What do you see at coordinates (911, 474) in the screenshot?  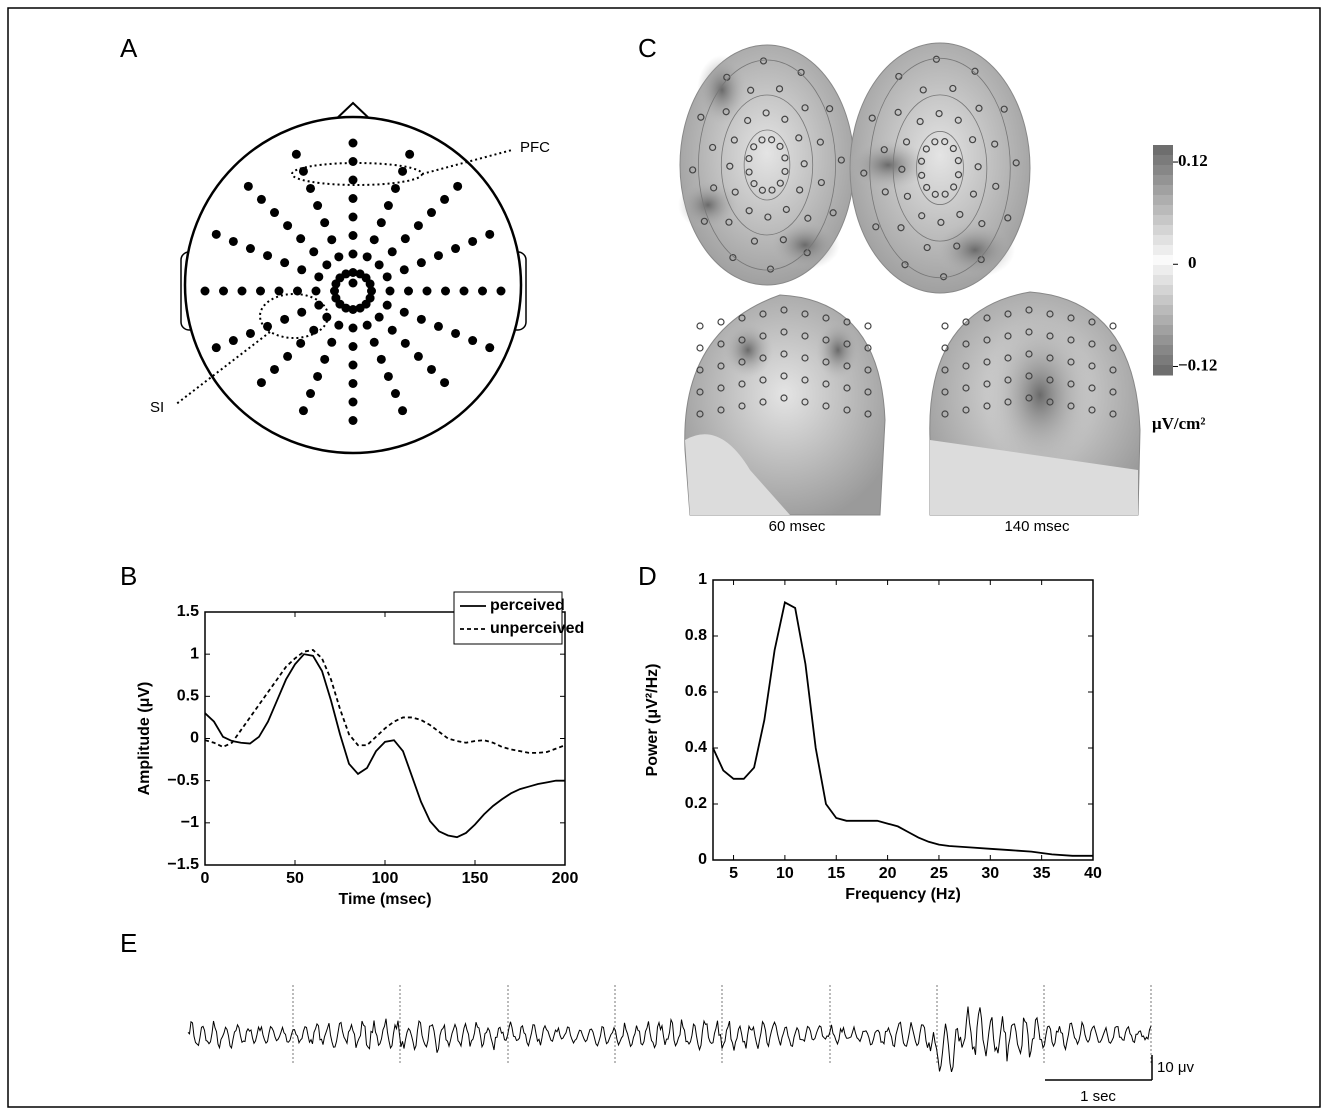 I see `face` at bounding box center [911, 474].